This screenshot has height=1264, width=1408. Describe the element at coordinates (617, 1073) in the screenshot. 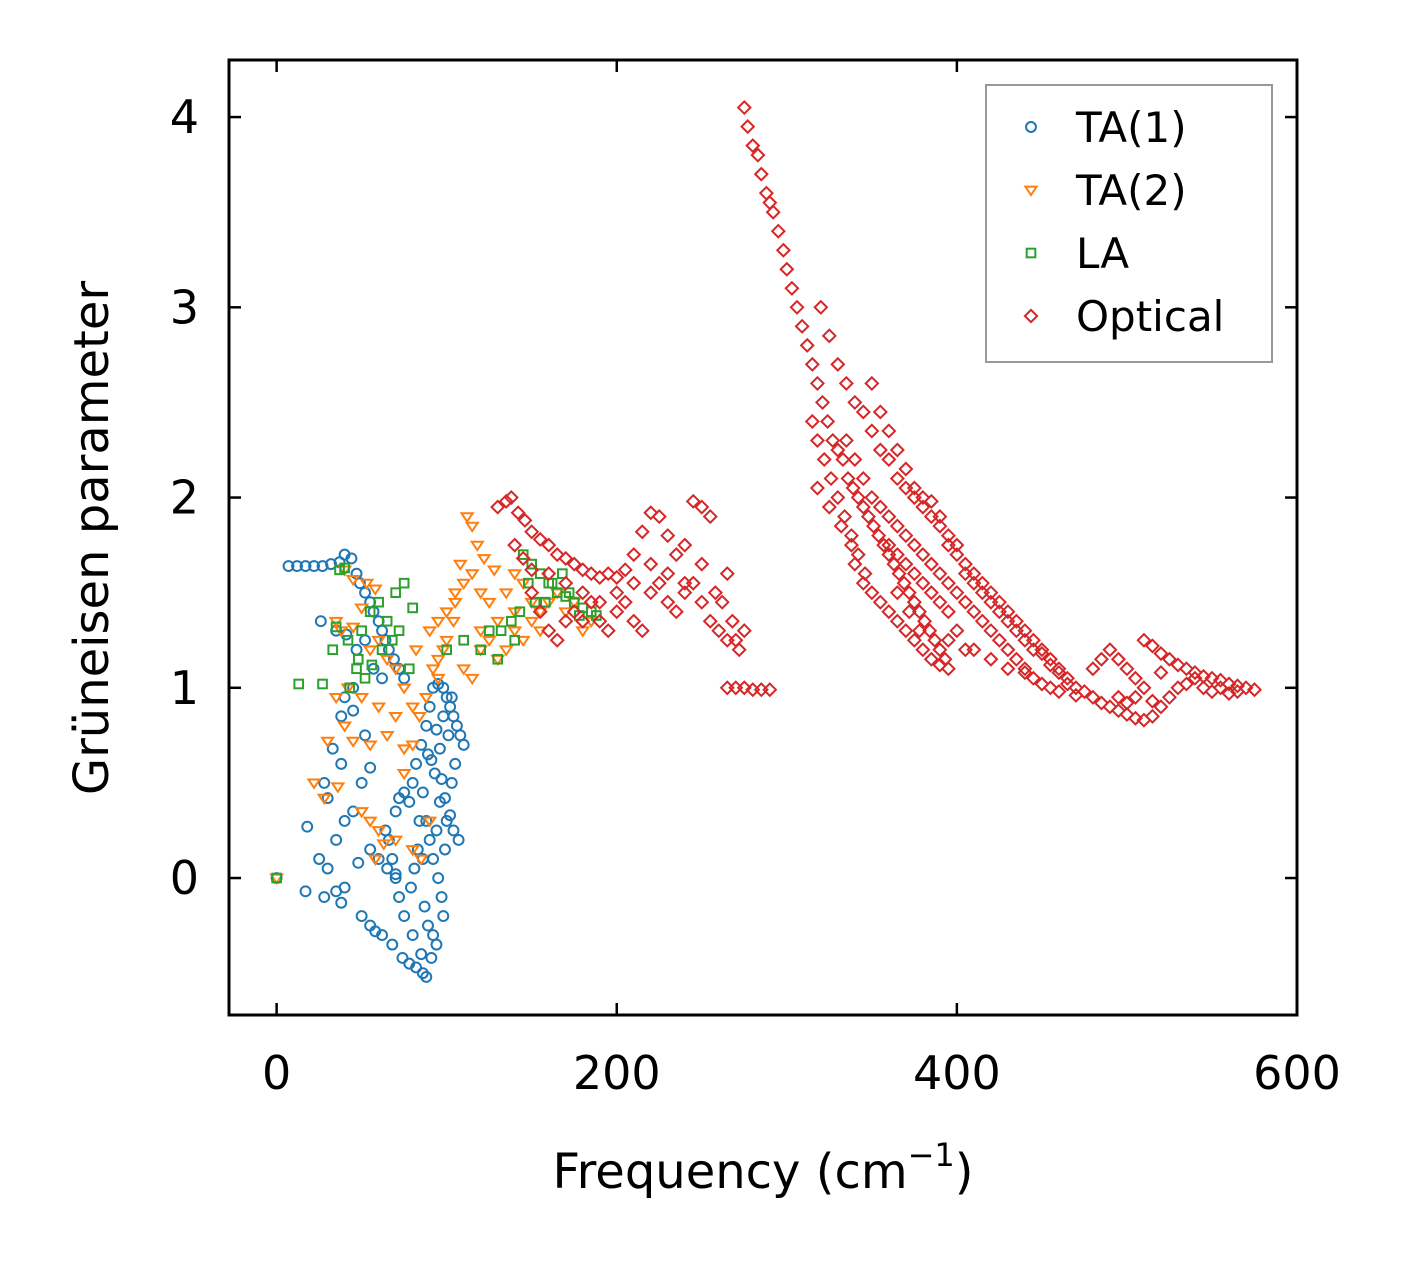

I see `x-tick-label: 200` at that location.